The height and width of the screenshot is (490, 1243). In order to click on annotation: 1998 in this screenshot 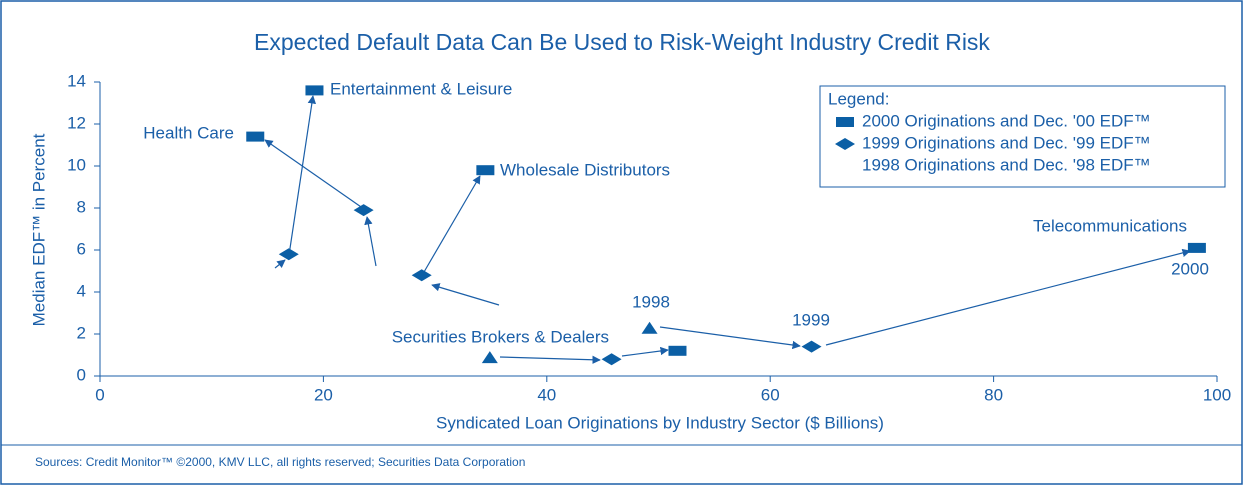, I will do `click(651, 301)`.